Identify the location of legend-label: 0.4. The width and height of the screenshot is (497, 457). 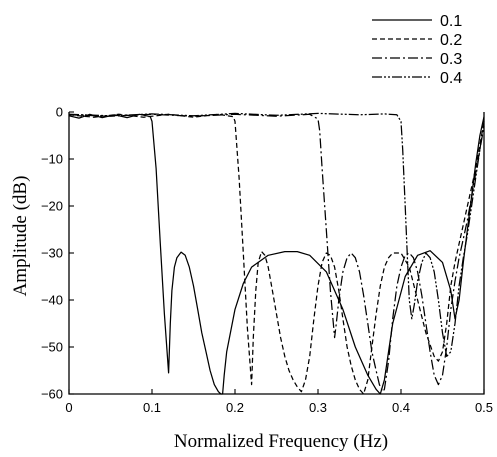
(451, 78).